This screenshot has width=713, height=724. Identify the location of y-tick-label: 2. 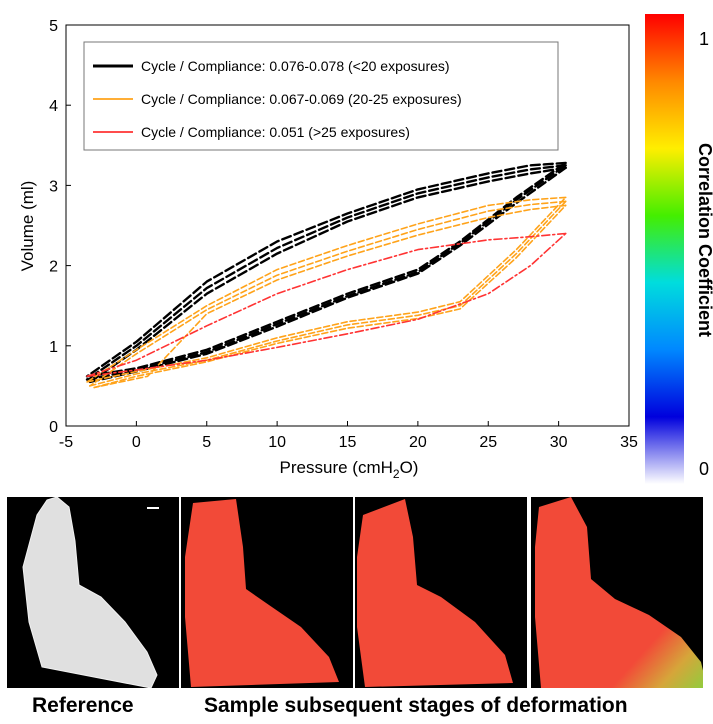
(53, 267).